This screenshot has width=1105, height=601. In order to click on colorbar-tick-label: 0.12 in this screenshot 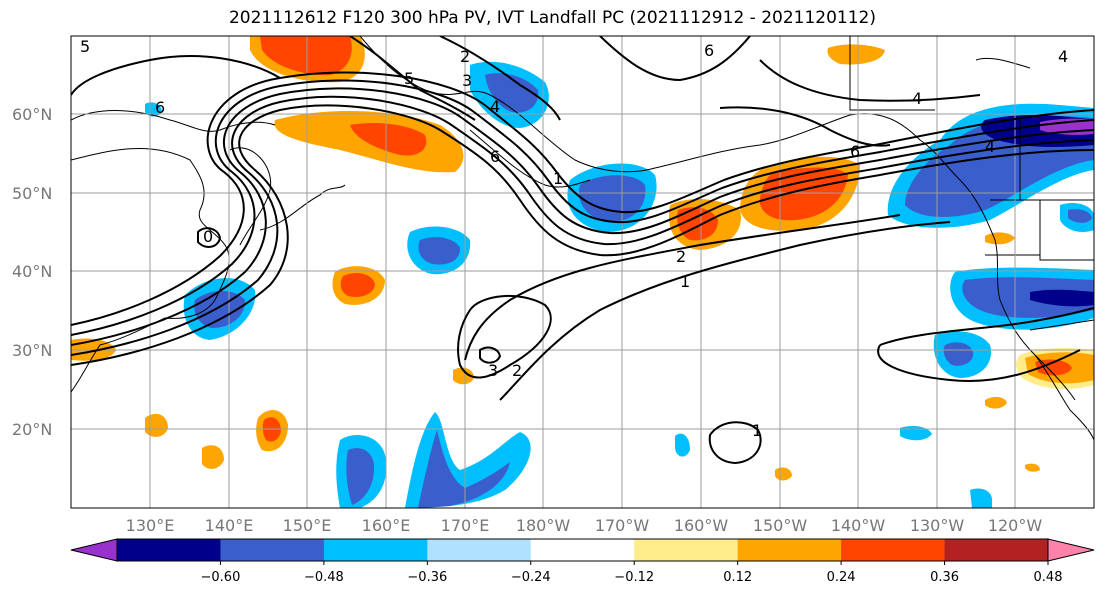, I will do `click(737, 577)`.